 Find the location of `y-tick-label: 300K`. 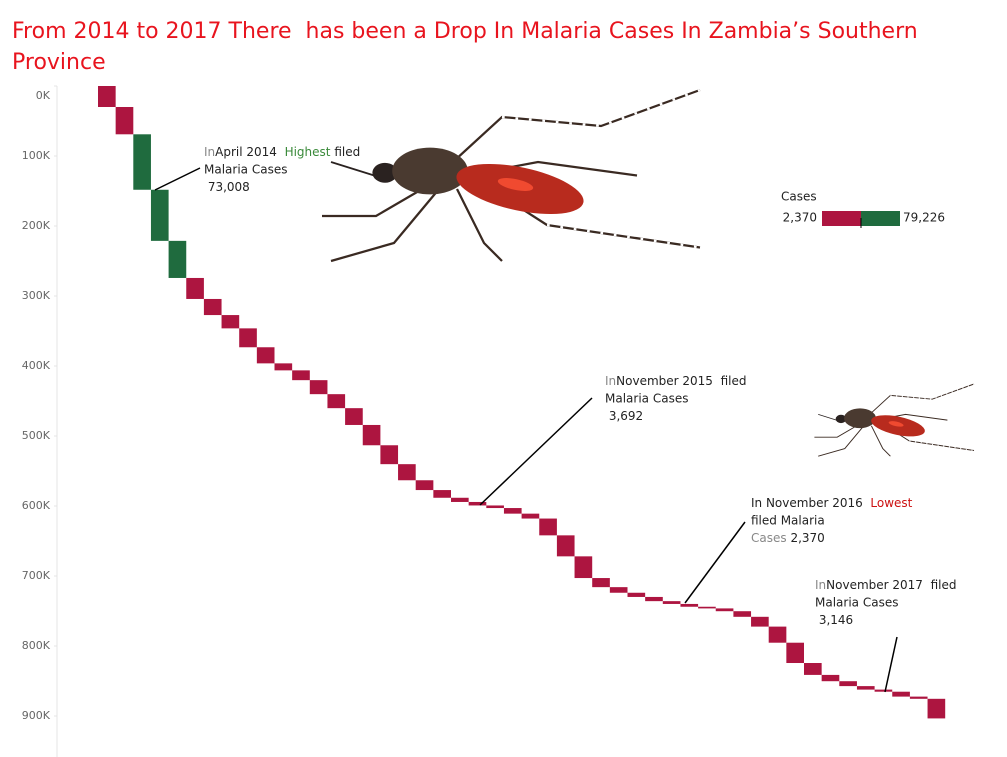

y-tick-label: 300K is located at coordinates (36, 295).